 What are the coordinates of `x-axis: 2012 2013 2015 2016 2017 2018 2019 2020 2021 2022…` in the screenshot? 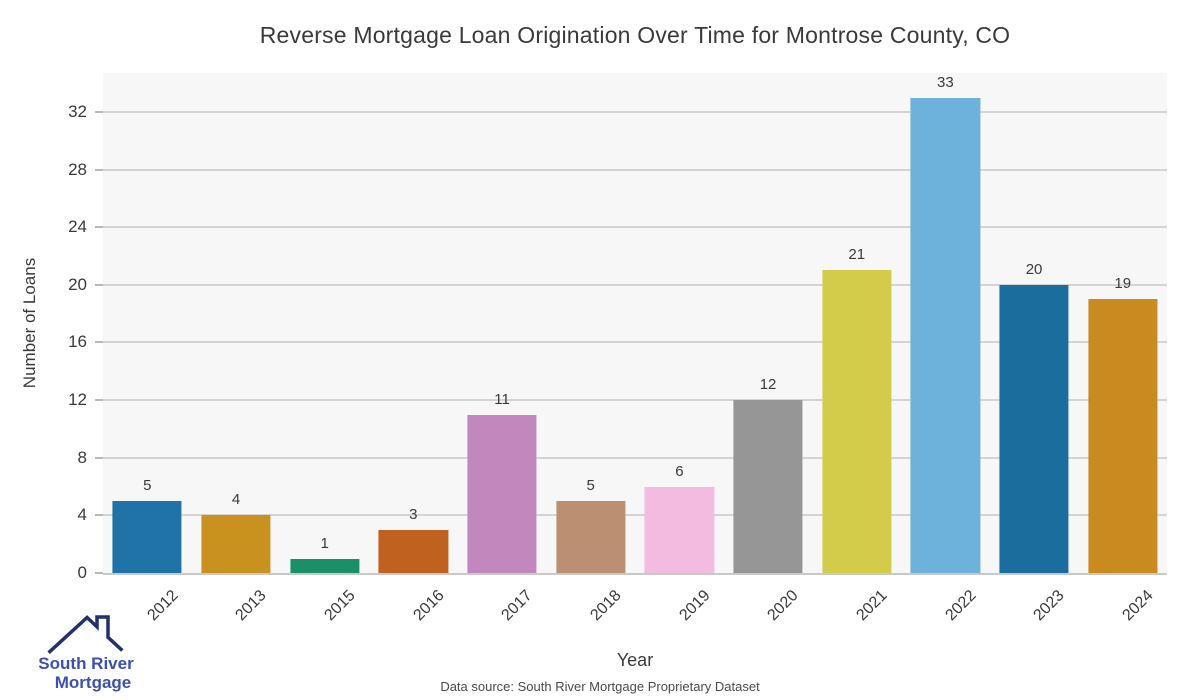 It's located at (635, 606).